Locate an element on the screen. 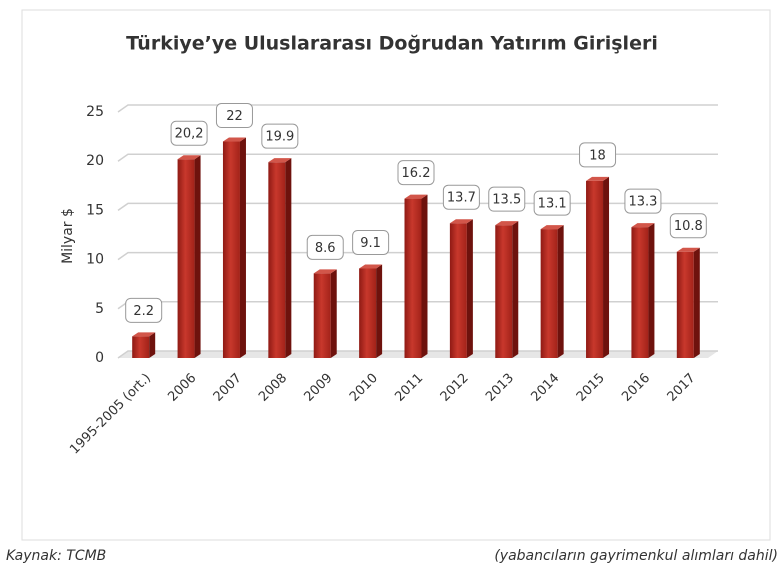  value-label: 16.2 is located at coordinates (416, 173).